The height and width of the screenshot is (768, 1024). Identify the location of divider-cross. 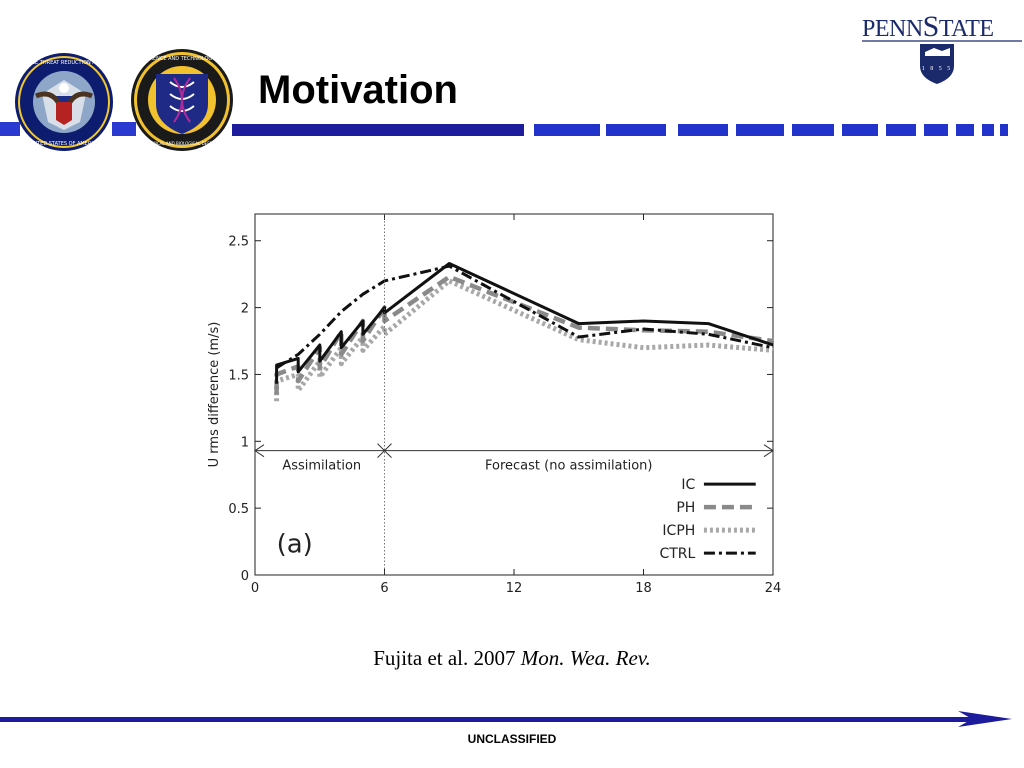
(384, 451).